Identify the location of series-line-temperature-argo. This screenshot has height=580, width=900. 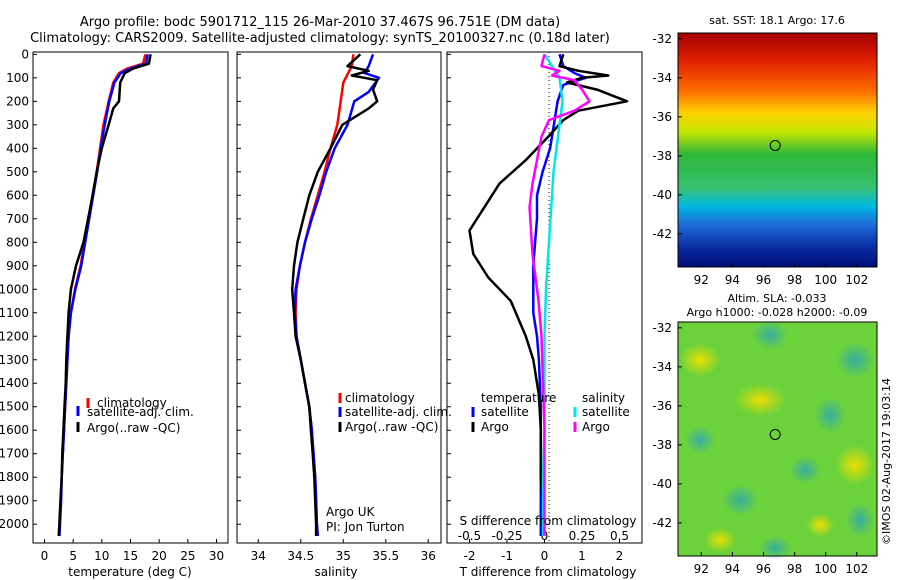
(548, 294).